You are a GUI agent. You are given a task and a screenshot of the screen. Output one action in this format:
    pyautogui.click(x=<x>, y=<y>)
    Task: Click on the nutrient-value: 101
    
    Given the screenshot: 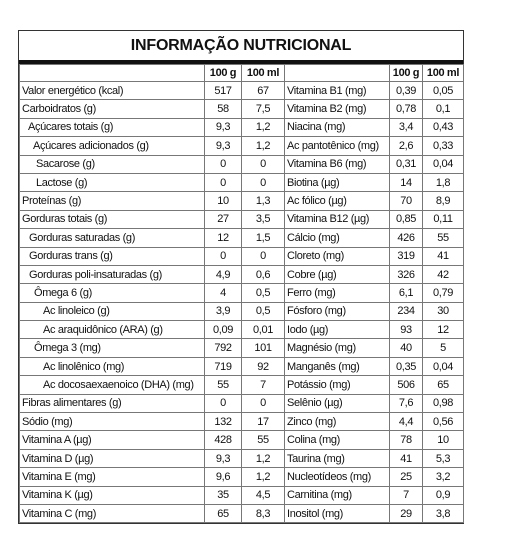 What is the action you would take?
    pyautogui.click(x=263, y=348)
    